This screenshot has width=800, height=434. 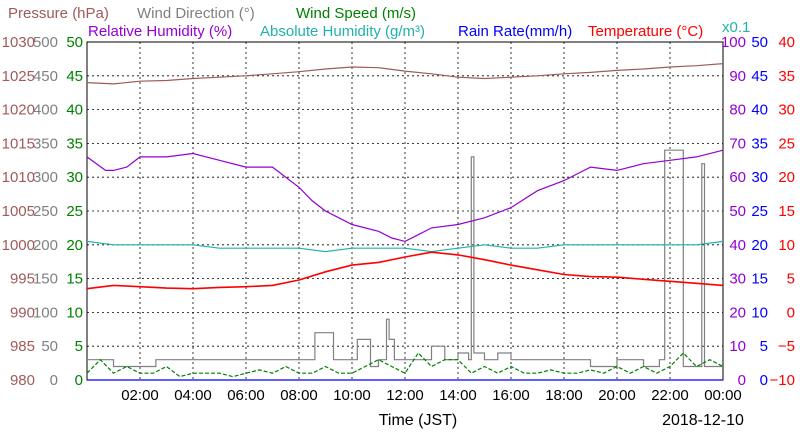 I want to click on relative-humidity-tick-label: 90, so click(x=737, y=76).